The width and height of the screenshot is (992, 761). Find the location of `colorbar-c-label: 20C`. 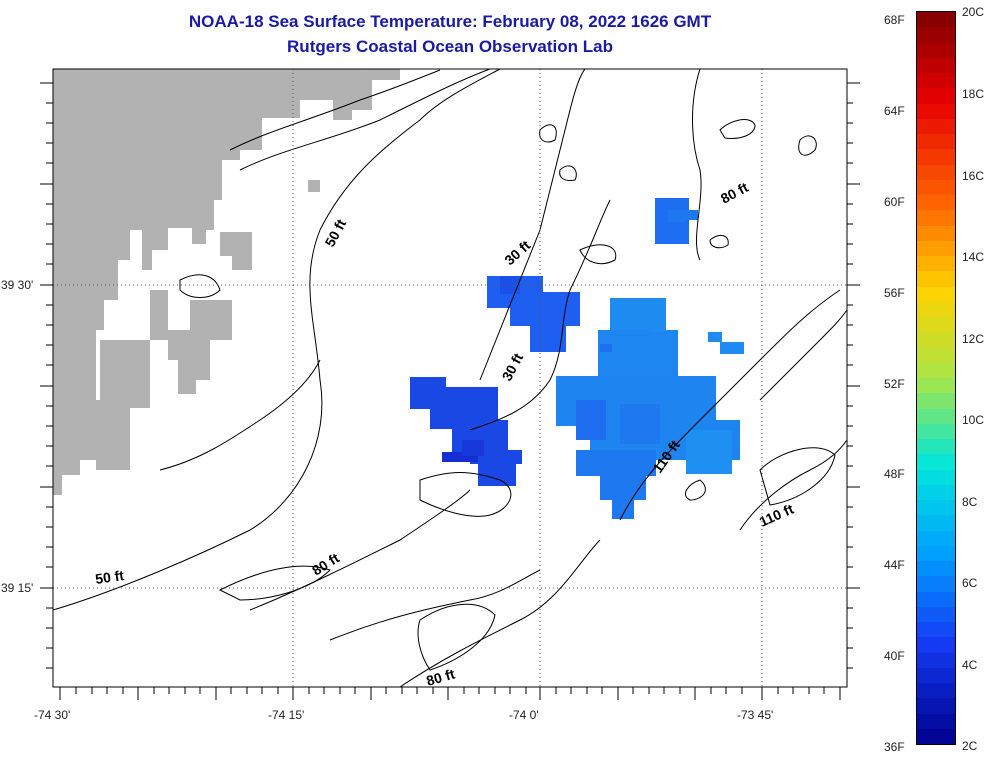

colorbar-c-label: 20C is located at coordinates (973, 12).